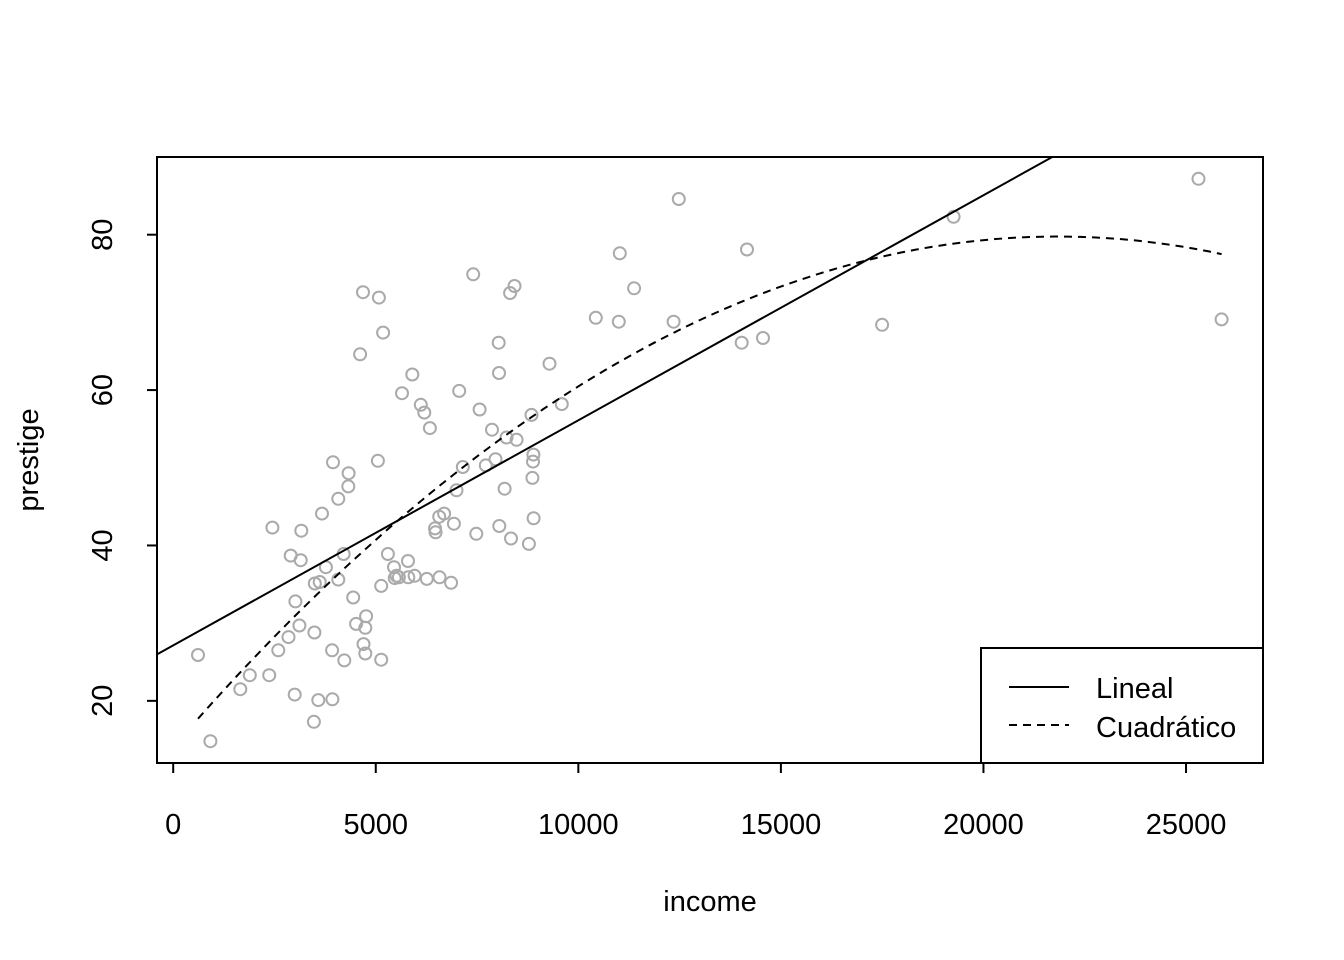  What do you see at coordinates (173, 825) in the screenshot?
I see `x-tick-label: 0` at bounding box center [173, 825].